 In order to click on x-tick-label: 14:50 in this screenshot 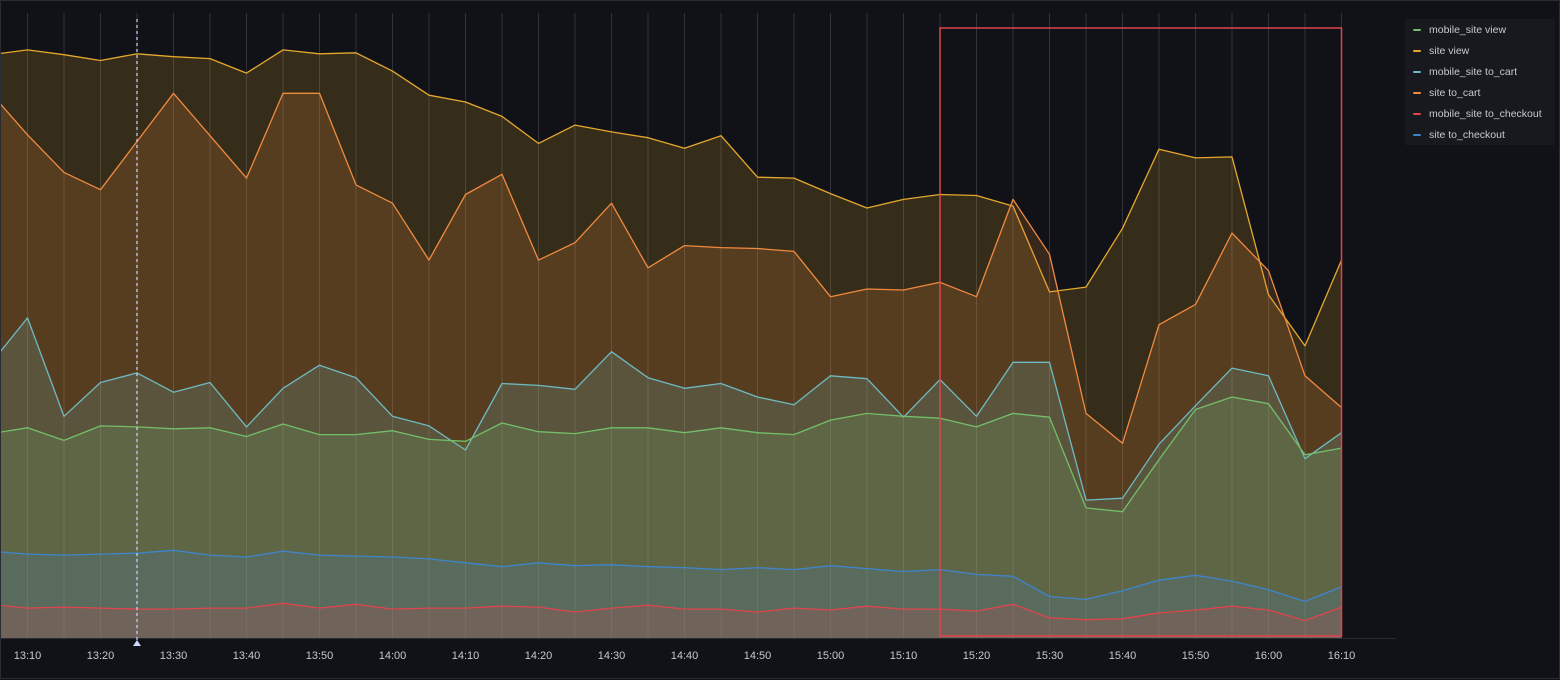, I will do `click(758, 656)`.